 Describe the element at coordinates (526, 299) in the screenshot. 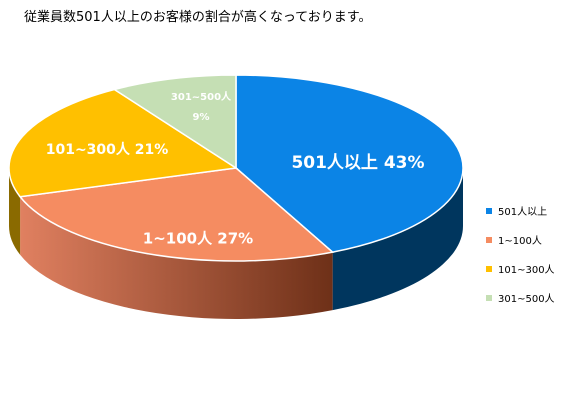

I see `legend-label: 301~500人` at that location.